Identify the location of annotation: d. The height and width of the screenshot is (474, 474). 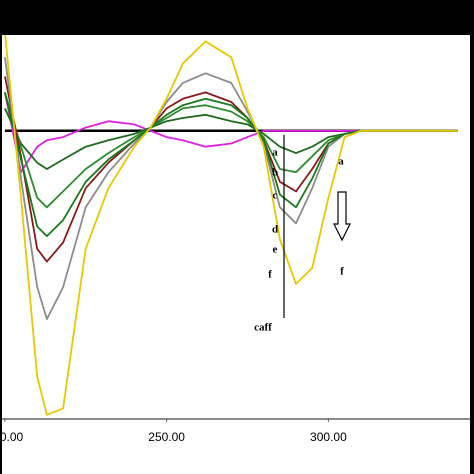
(275, 230).